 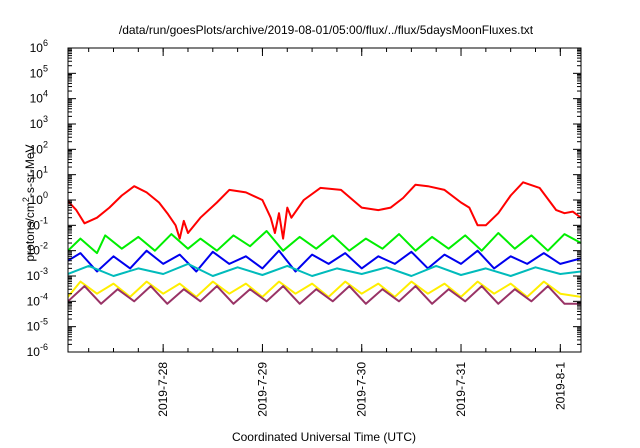 I want to click on y-tick-label: 10⁴, so click(x=39, y=97).